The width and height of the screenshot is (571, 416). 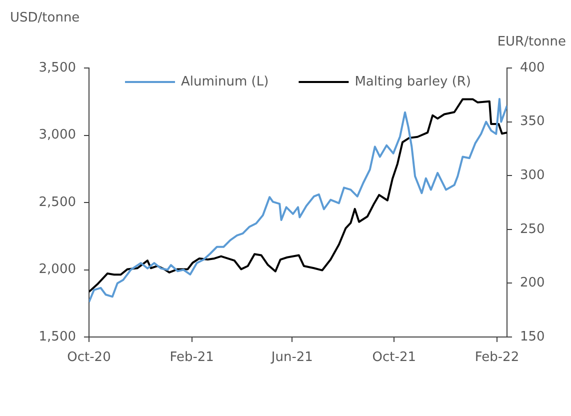 I want to click on y-axis-title: USD/tonne, so click(x=45, y=18).